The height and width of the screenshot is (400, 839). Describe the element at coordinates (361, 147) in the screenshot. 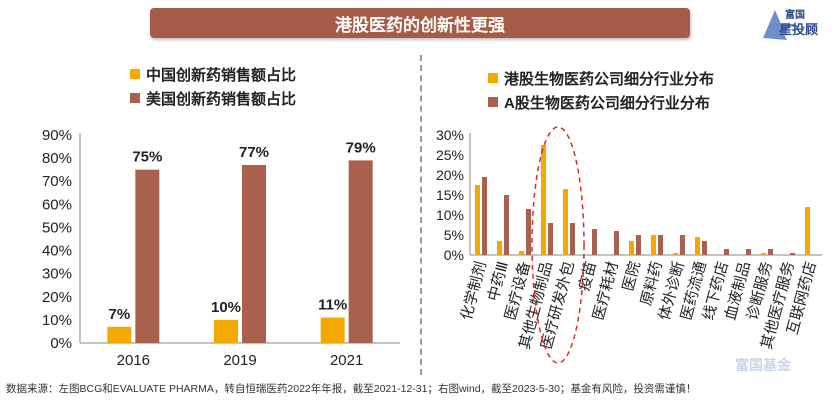

I see `data-label: 79%` at that location.